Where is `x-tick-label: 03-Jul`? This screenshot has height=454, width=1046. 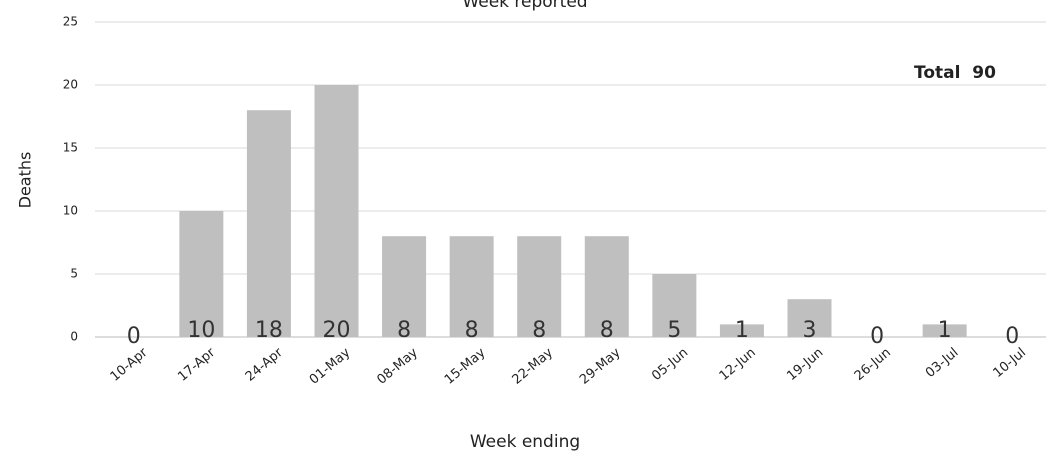
x-tick-label: 03-Jul is located at coordinates (942, 363).